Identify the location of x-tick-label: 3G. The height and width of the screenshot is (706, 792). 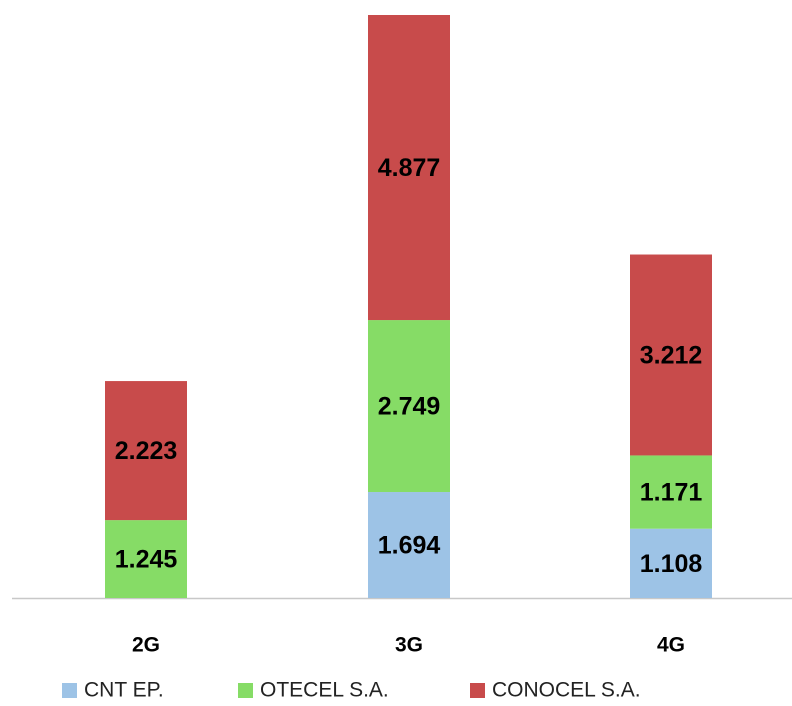
(409, 645).